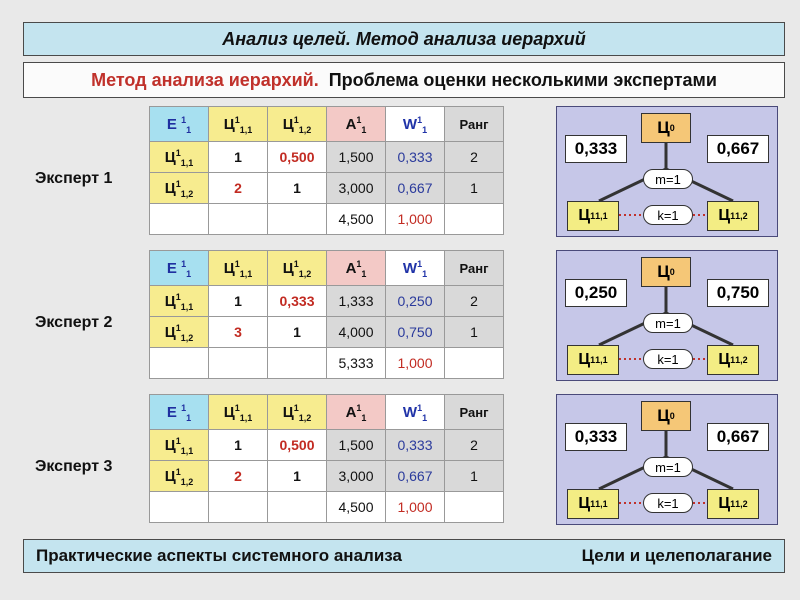  Describe the element at coordinates (415, 301) in the screenshot. I see `cell-w-1: 0,250` at that location.